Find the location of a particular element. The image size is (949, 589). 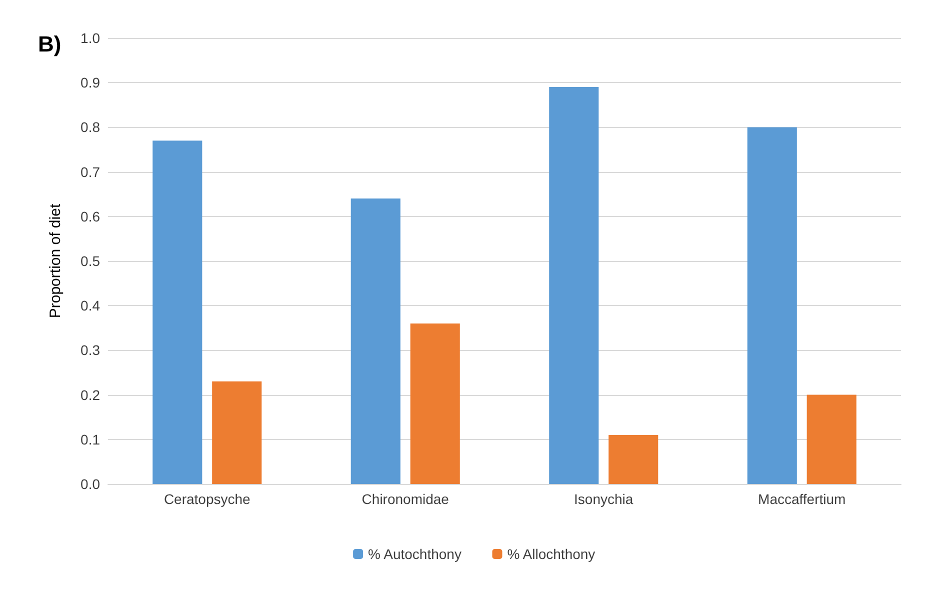

x-tick-label: Ceratopsyche is located at coordinates (207, 499).